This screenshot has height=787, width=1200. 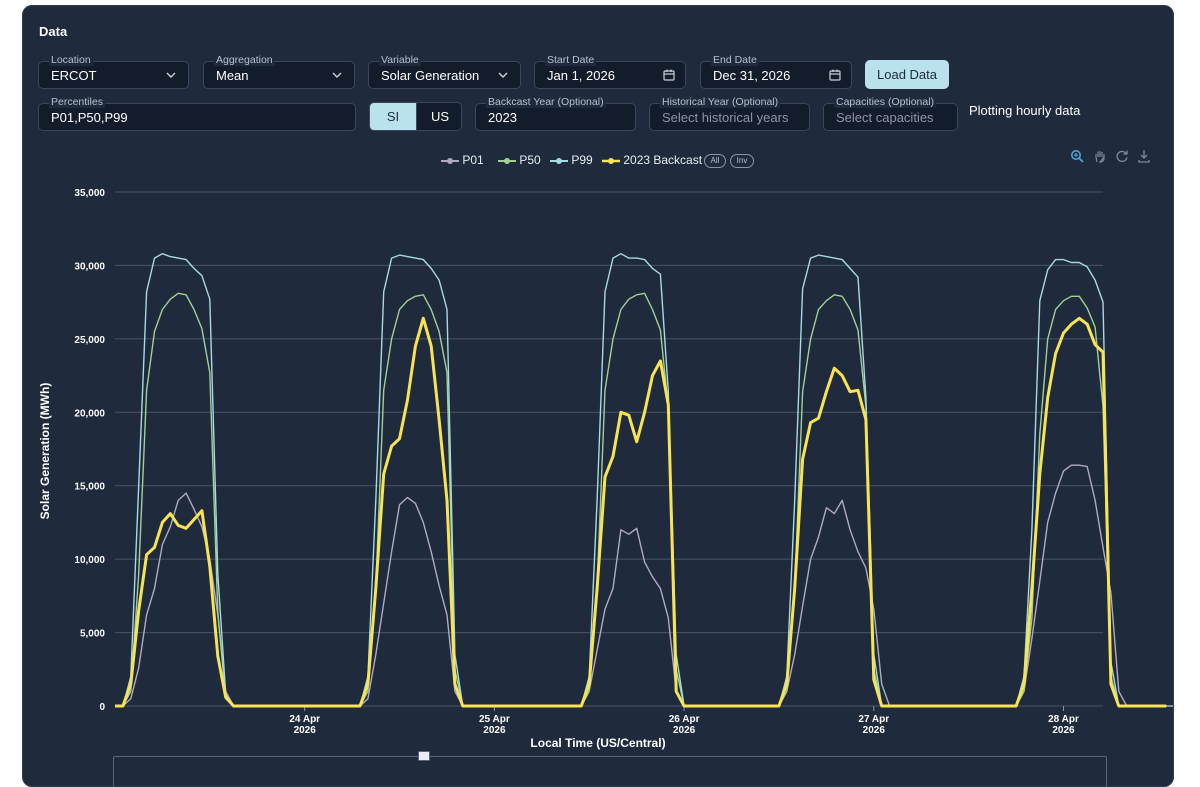 What do you see at coordinates (304, 719) in the screenshot?
I see `x-tick-label: 24 Apr` at bounding box center [304, 719].